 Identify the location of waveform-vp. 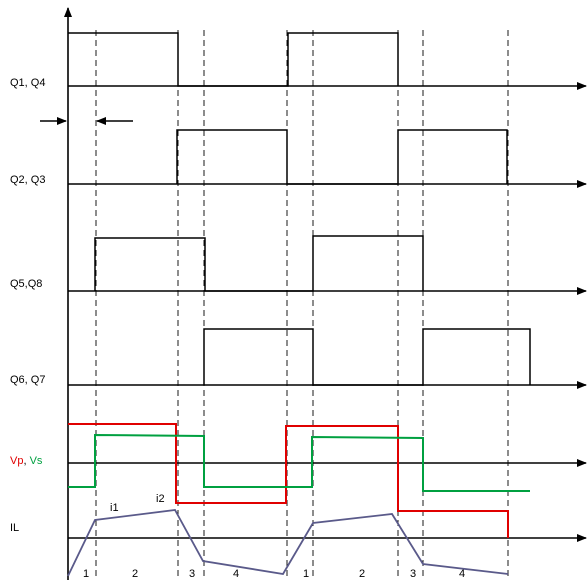
(288, 480).